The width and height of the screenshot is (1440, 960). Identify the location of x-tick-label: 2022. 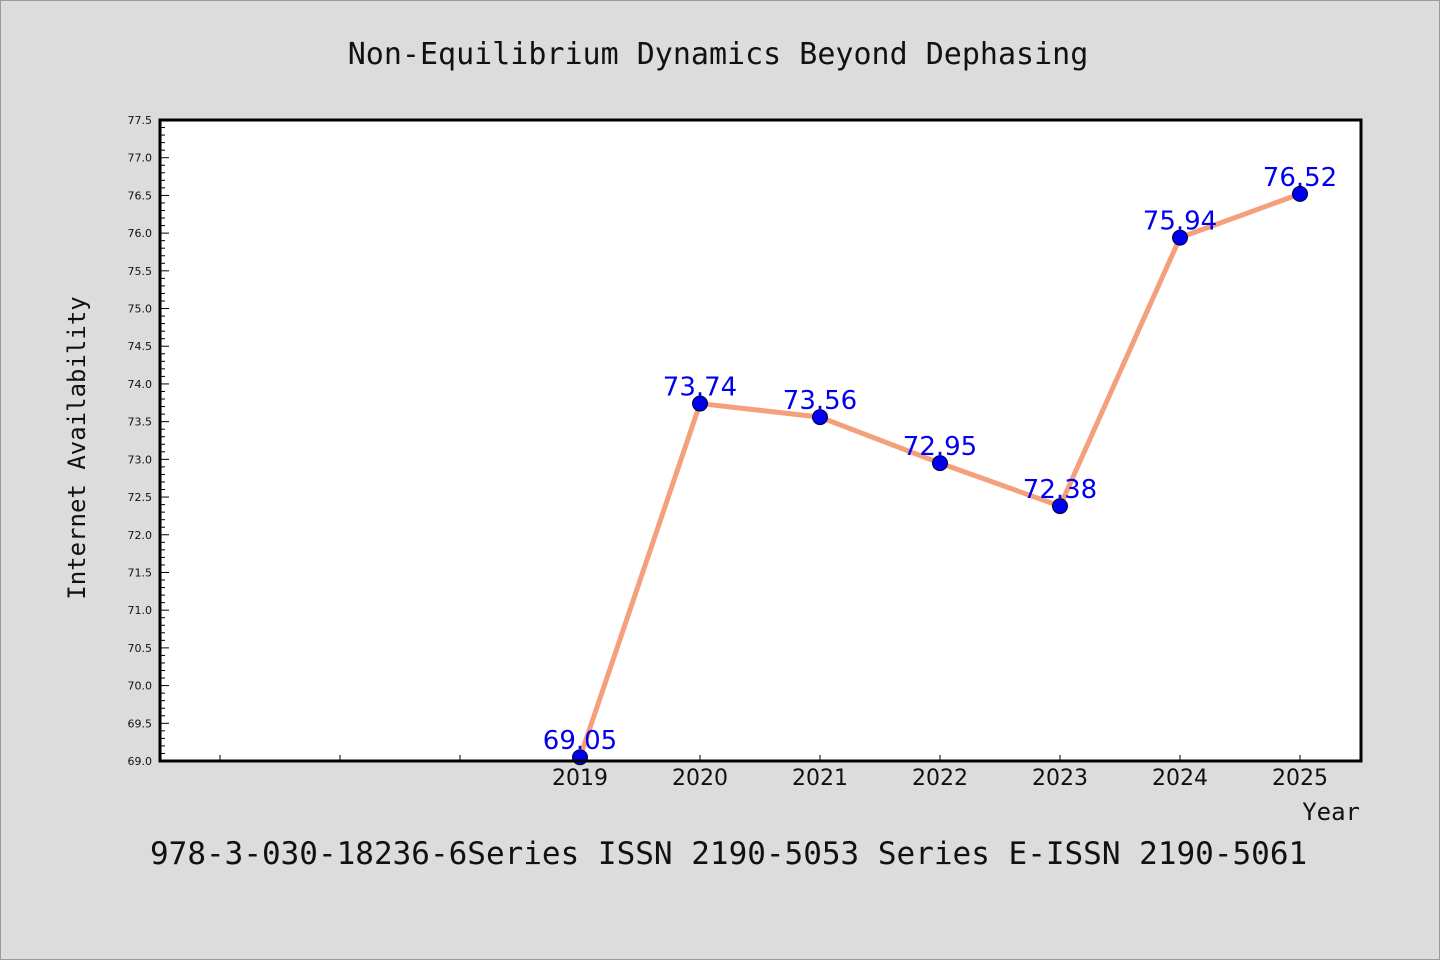
(940, 778).